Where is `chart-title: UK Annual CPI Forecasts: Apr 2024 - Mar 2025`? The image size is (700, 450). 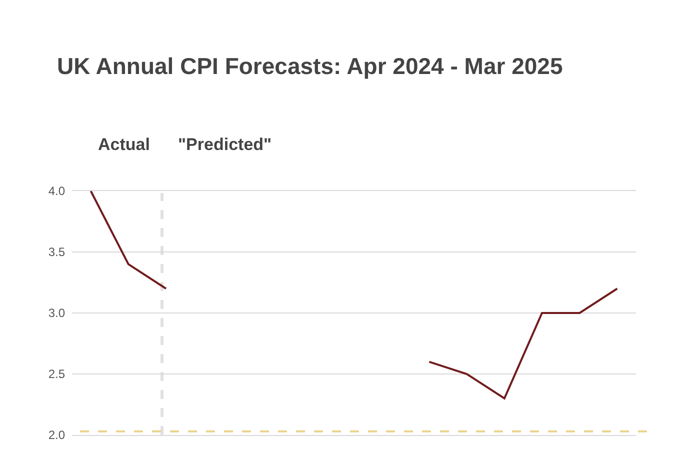
chart-title: UK Annual CPI Forecasts: Apr 2024 - Mar 2025 is located at coordinates (310, 66).